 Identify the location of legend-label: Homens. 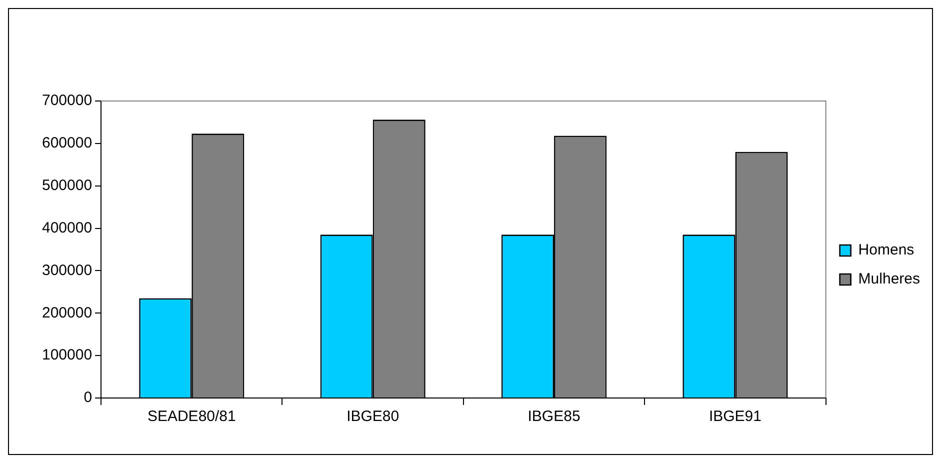
(886, 250).